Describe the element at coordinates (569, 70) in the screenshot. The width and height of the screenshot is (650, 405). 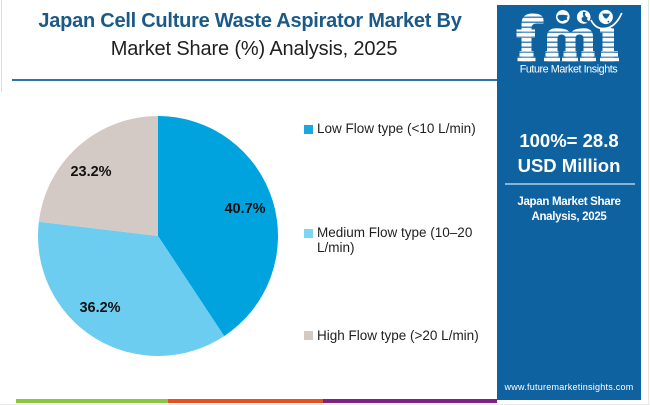
I see `svg-text: Future Market Insights` at that location.